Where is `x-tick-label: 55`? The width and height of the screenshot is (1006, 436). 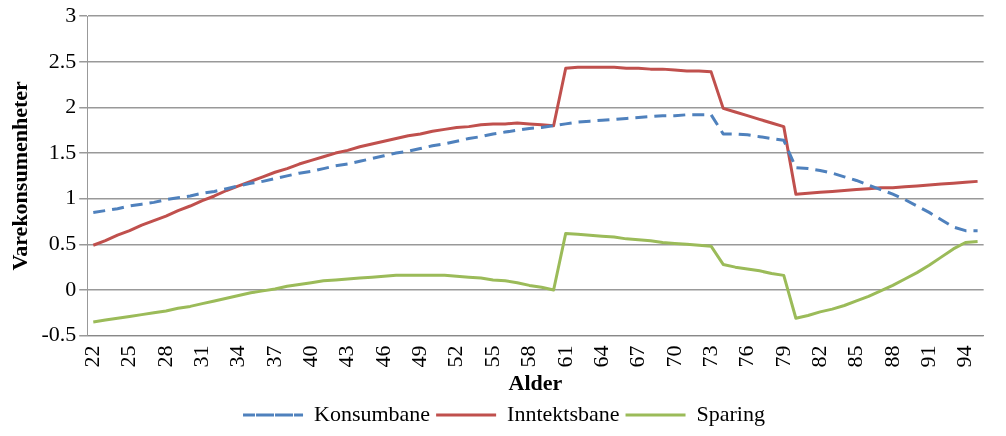 x-tick-label: 55 is located at coordinates (491, 356).